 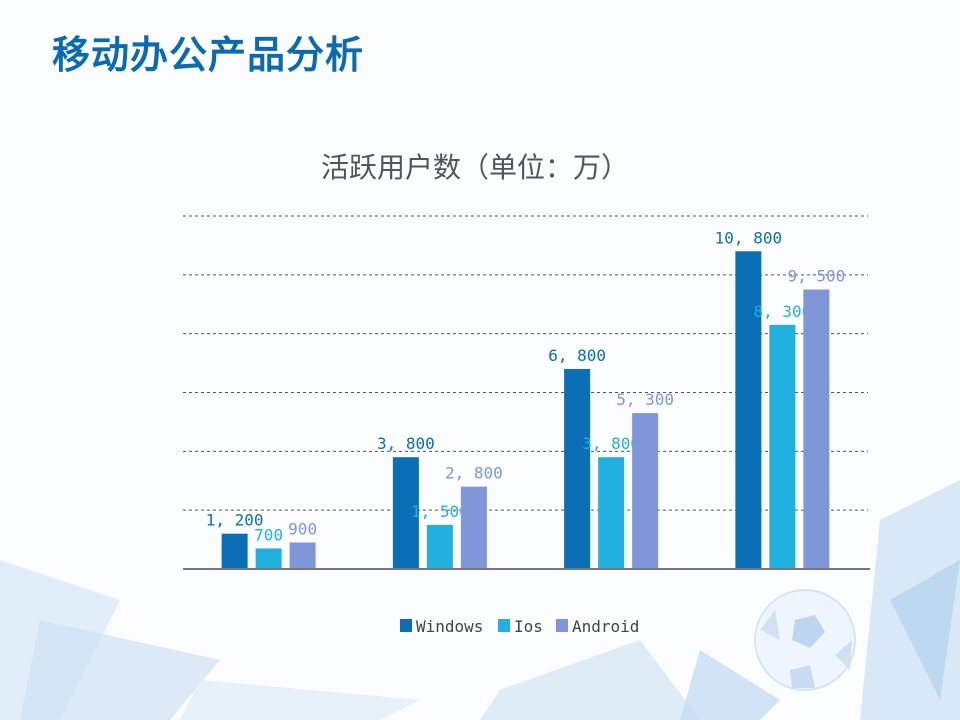 What do you see at coordinates (449, 626) in the screenshot?
I see `legend-label: Windows` at bounding box center [449, 626].